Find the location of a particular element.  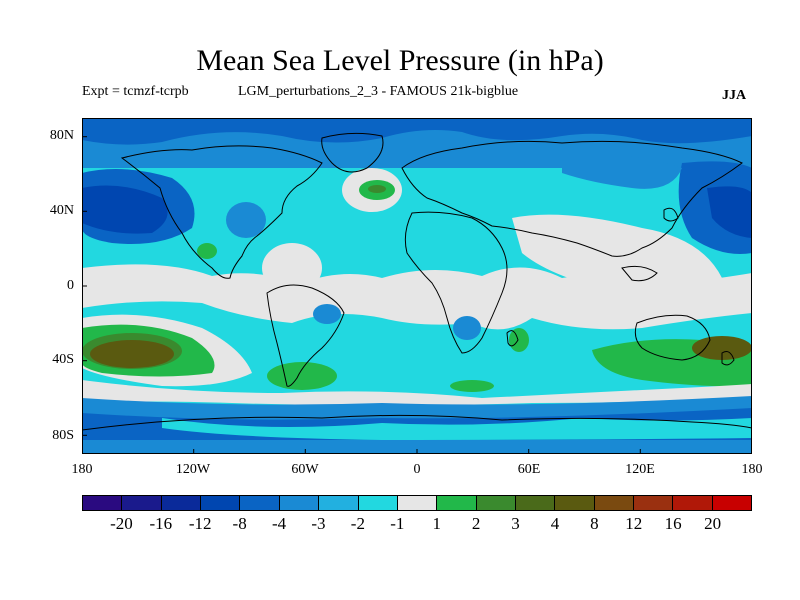

field-antarctic is located at coordinates (417, 447).